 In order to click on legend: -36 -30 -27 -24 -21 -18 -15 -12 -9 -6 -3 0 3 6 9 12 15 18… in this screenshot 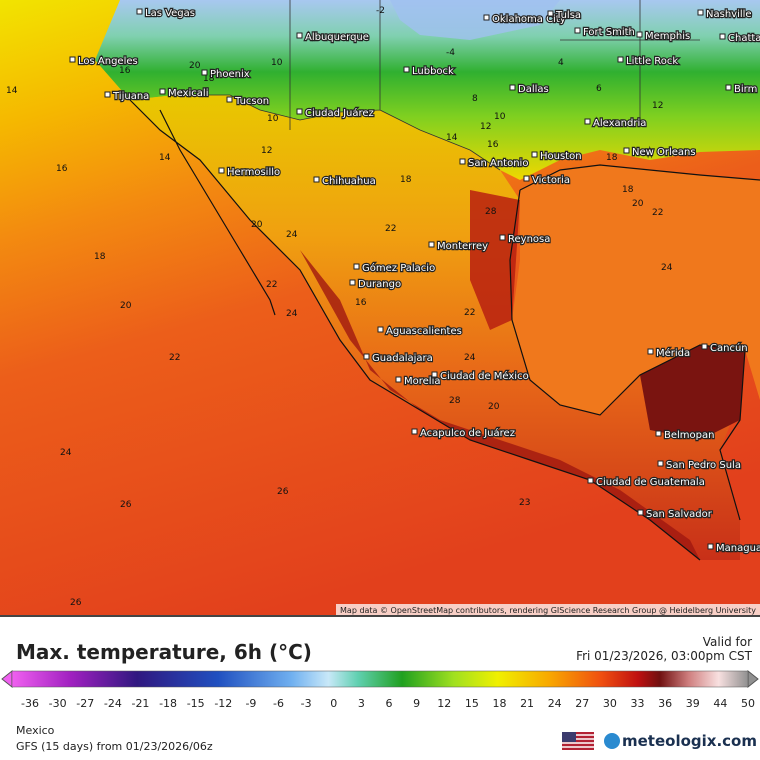, I will do `click(380, 689)`.